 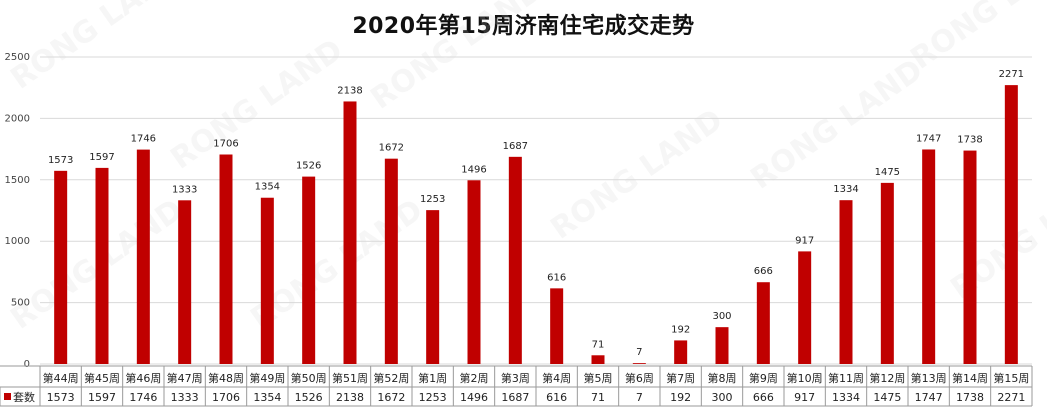 What do you see at coordinates (226, 378) in the screenshot?
I see `category-label: 第48周` at bounding box center [226, 378].